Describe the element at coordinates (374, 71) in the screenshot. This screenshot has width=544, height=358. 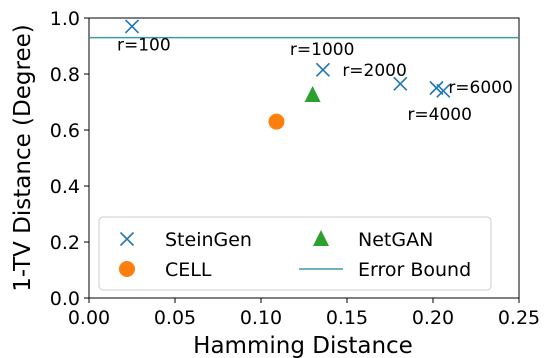
I see `point-annotation: r=2000` at that location.